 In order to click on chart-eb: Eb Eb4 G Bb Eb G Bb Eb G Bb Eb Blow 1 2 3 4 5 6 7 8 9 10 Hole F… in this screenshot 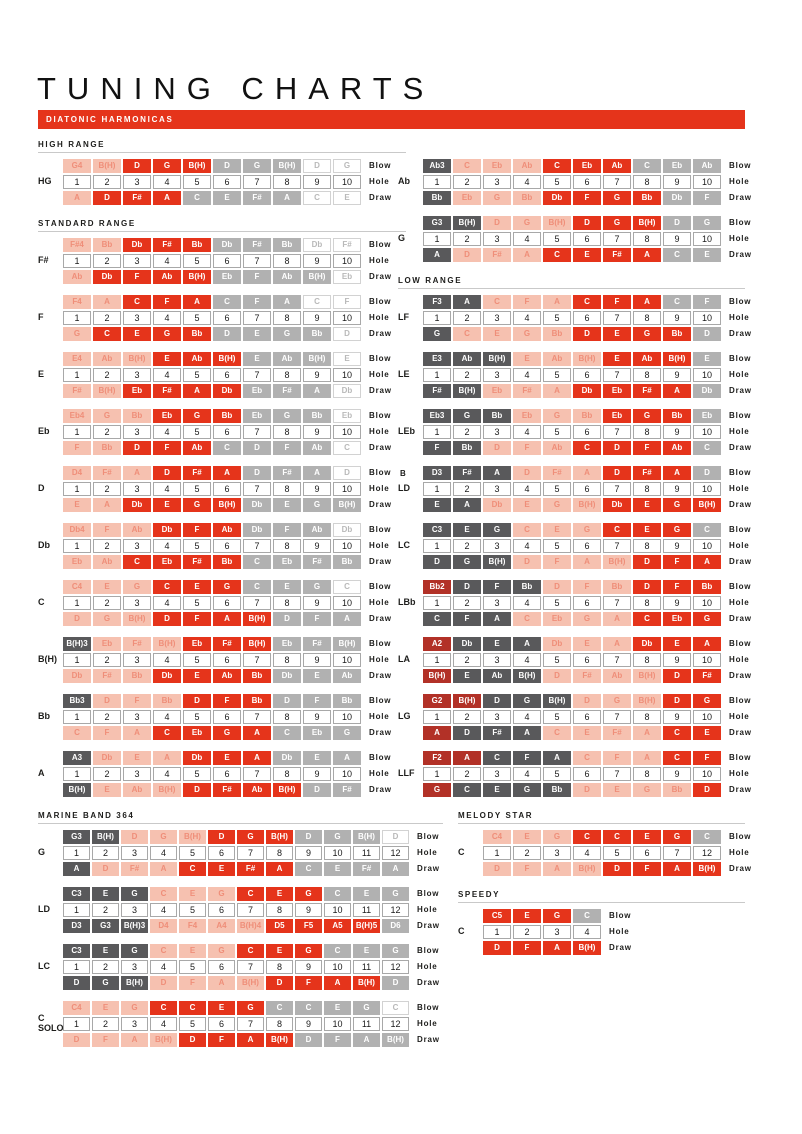, I will do `click(222, 432)`.